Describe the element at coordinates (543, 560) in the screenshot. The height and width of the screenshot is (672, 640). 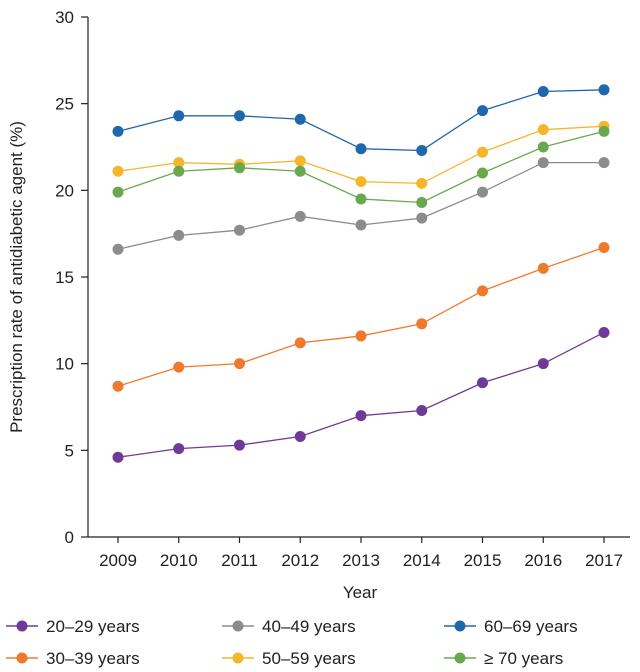
I see `x-tick-label: 2016` at that location.